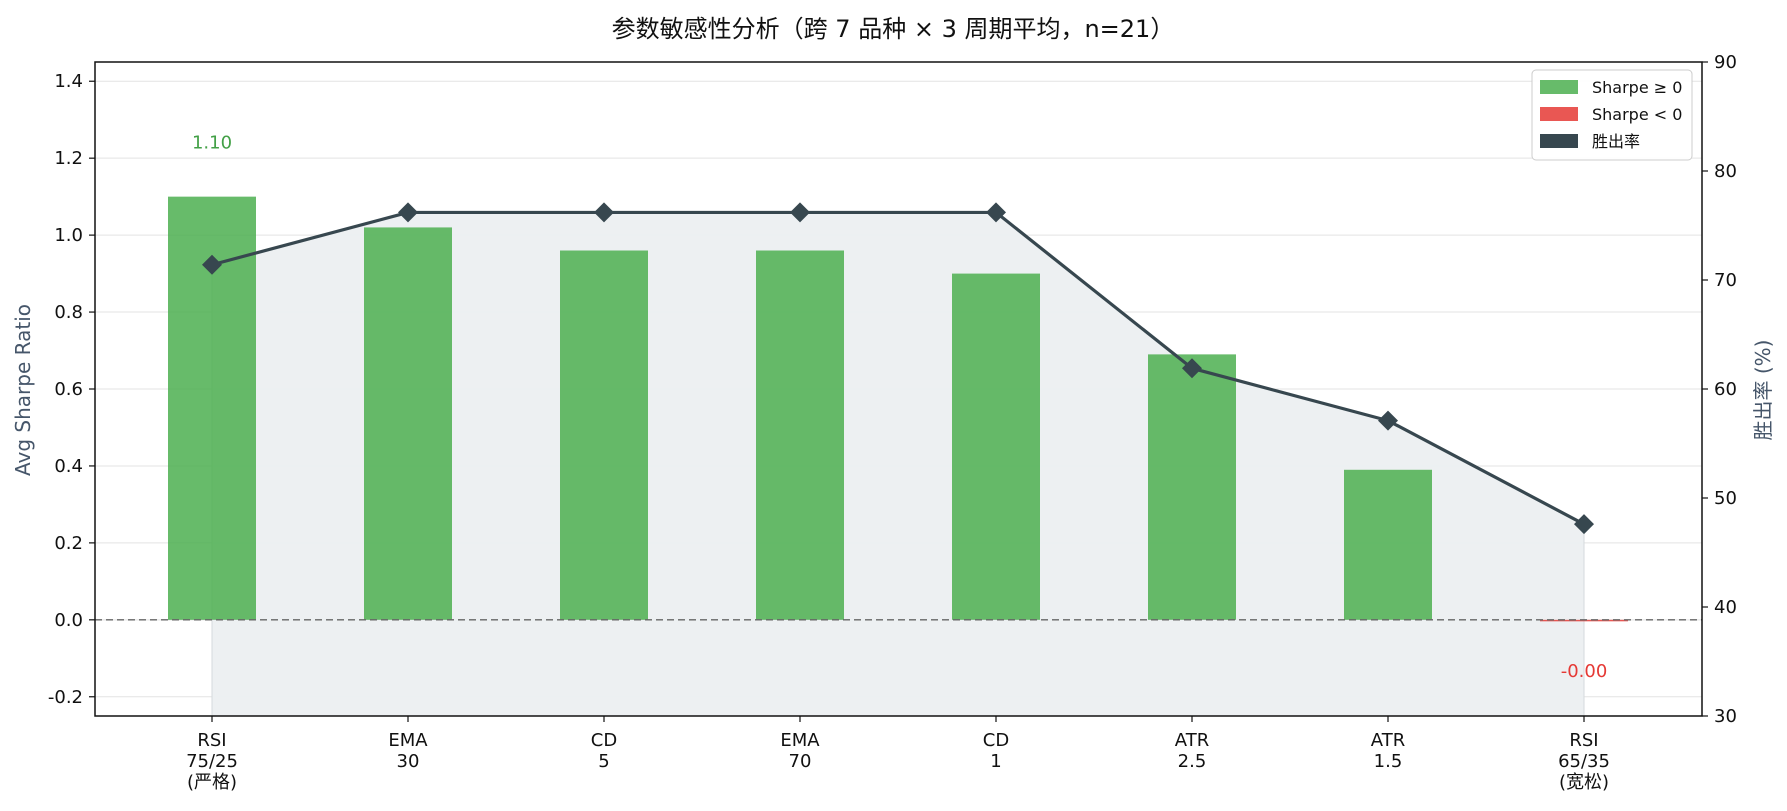 This screenshot has height=811, width=1787. Describe the element at coordinates (68, 312) in the screenshot. I see `y-tick-label: 0.8` at that location.